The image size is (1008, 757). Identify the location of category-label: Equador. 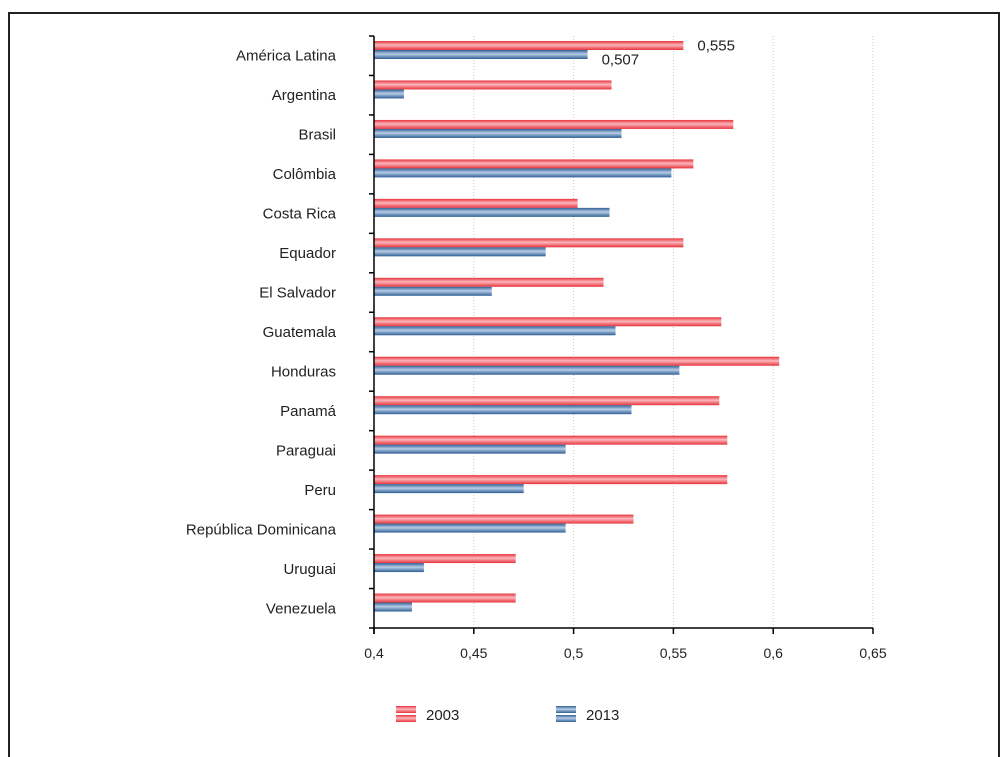
(307, 253).